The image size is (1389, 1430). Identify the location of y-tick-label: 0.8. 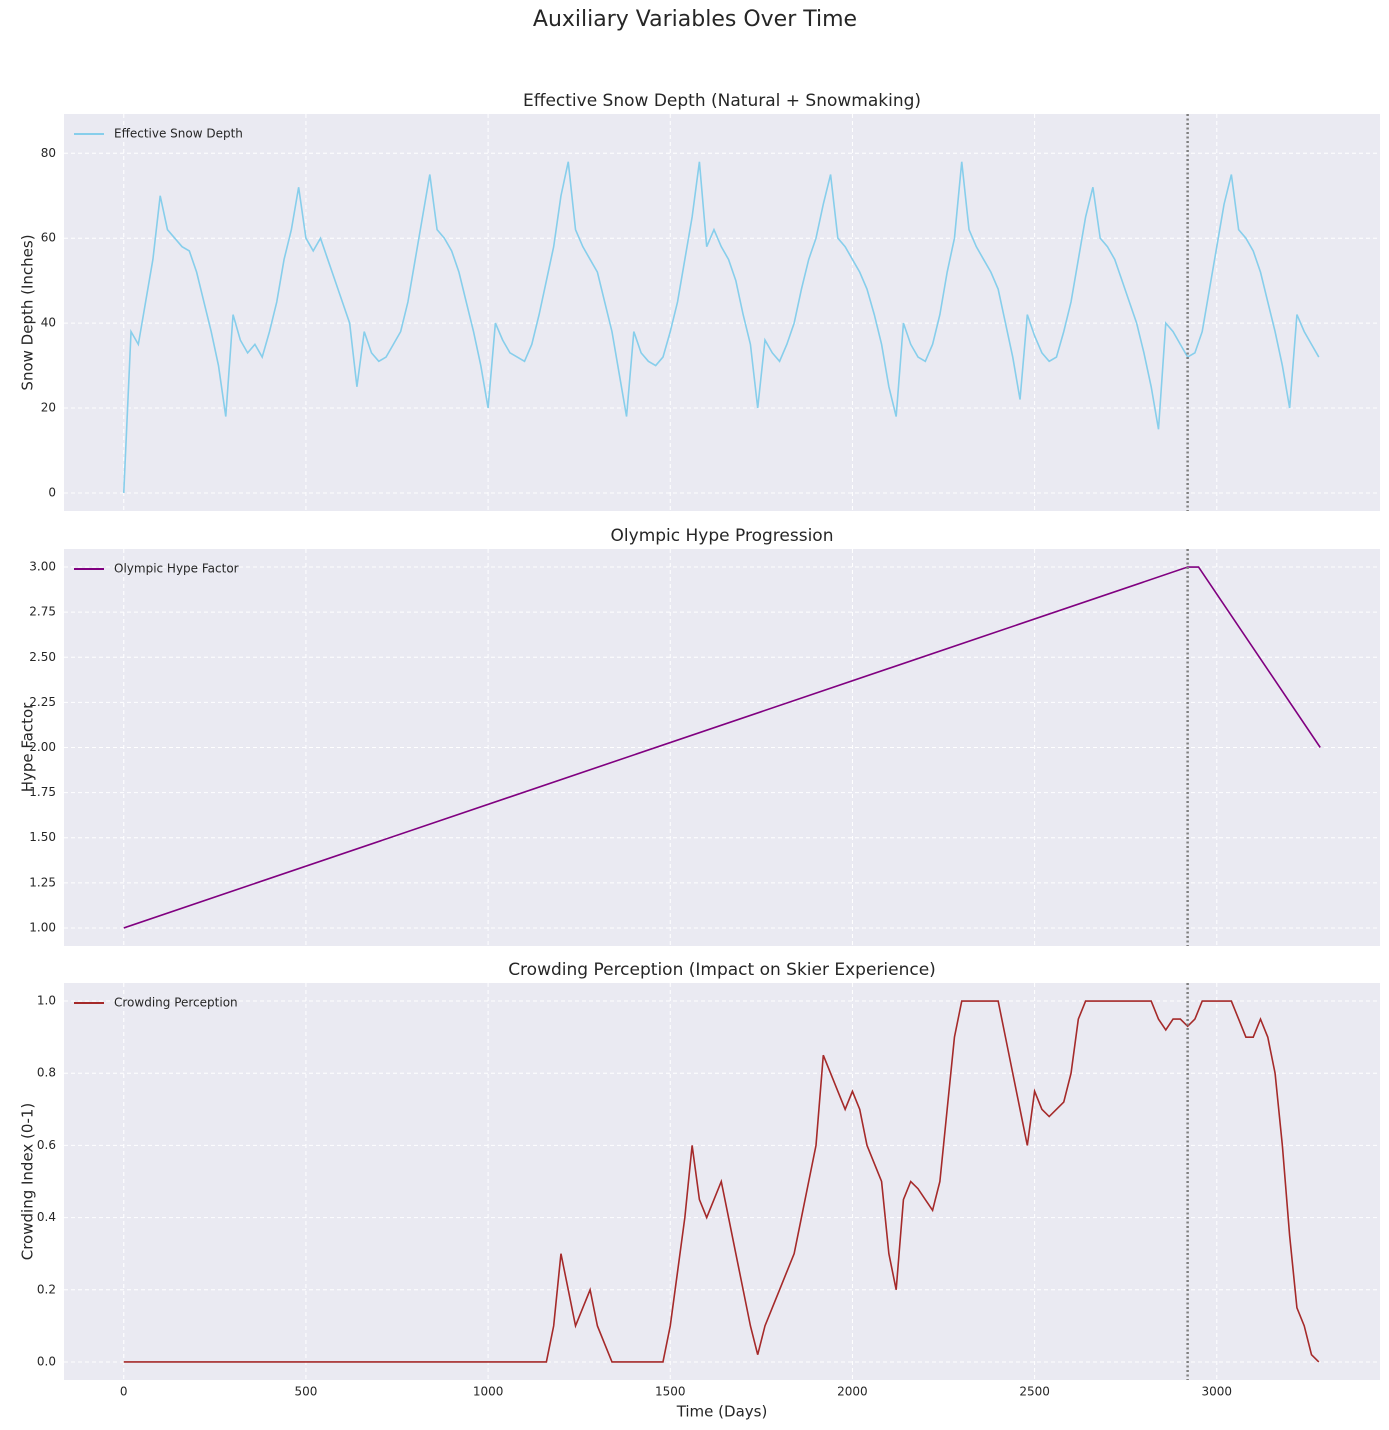
(46, 1073).